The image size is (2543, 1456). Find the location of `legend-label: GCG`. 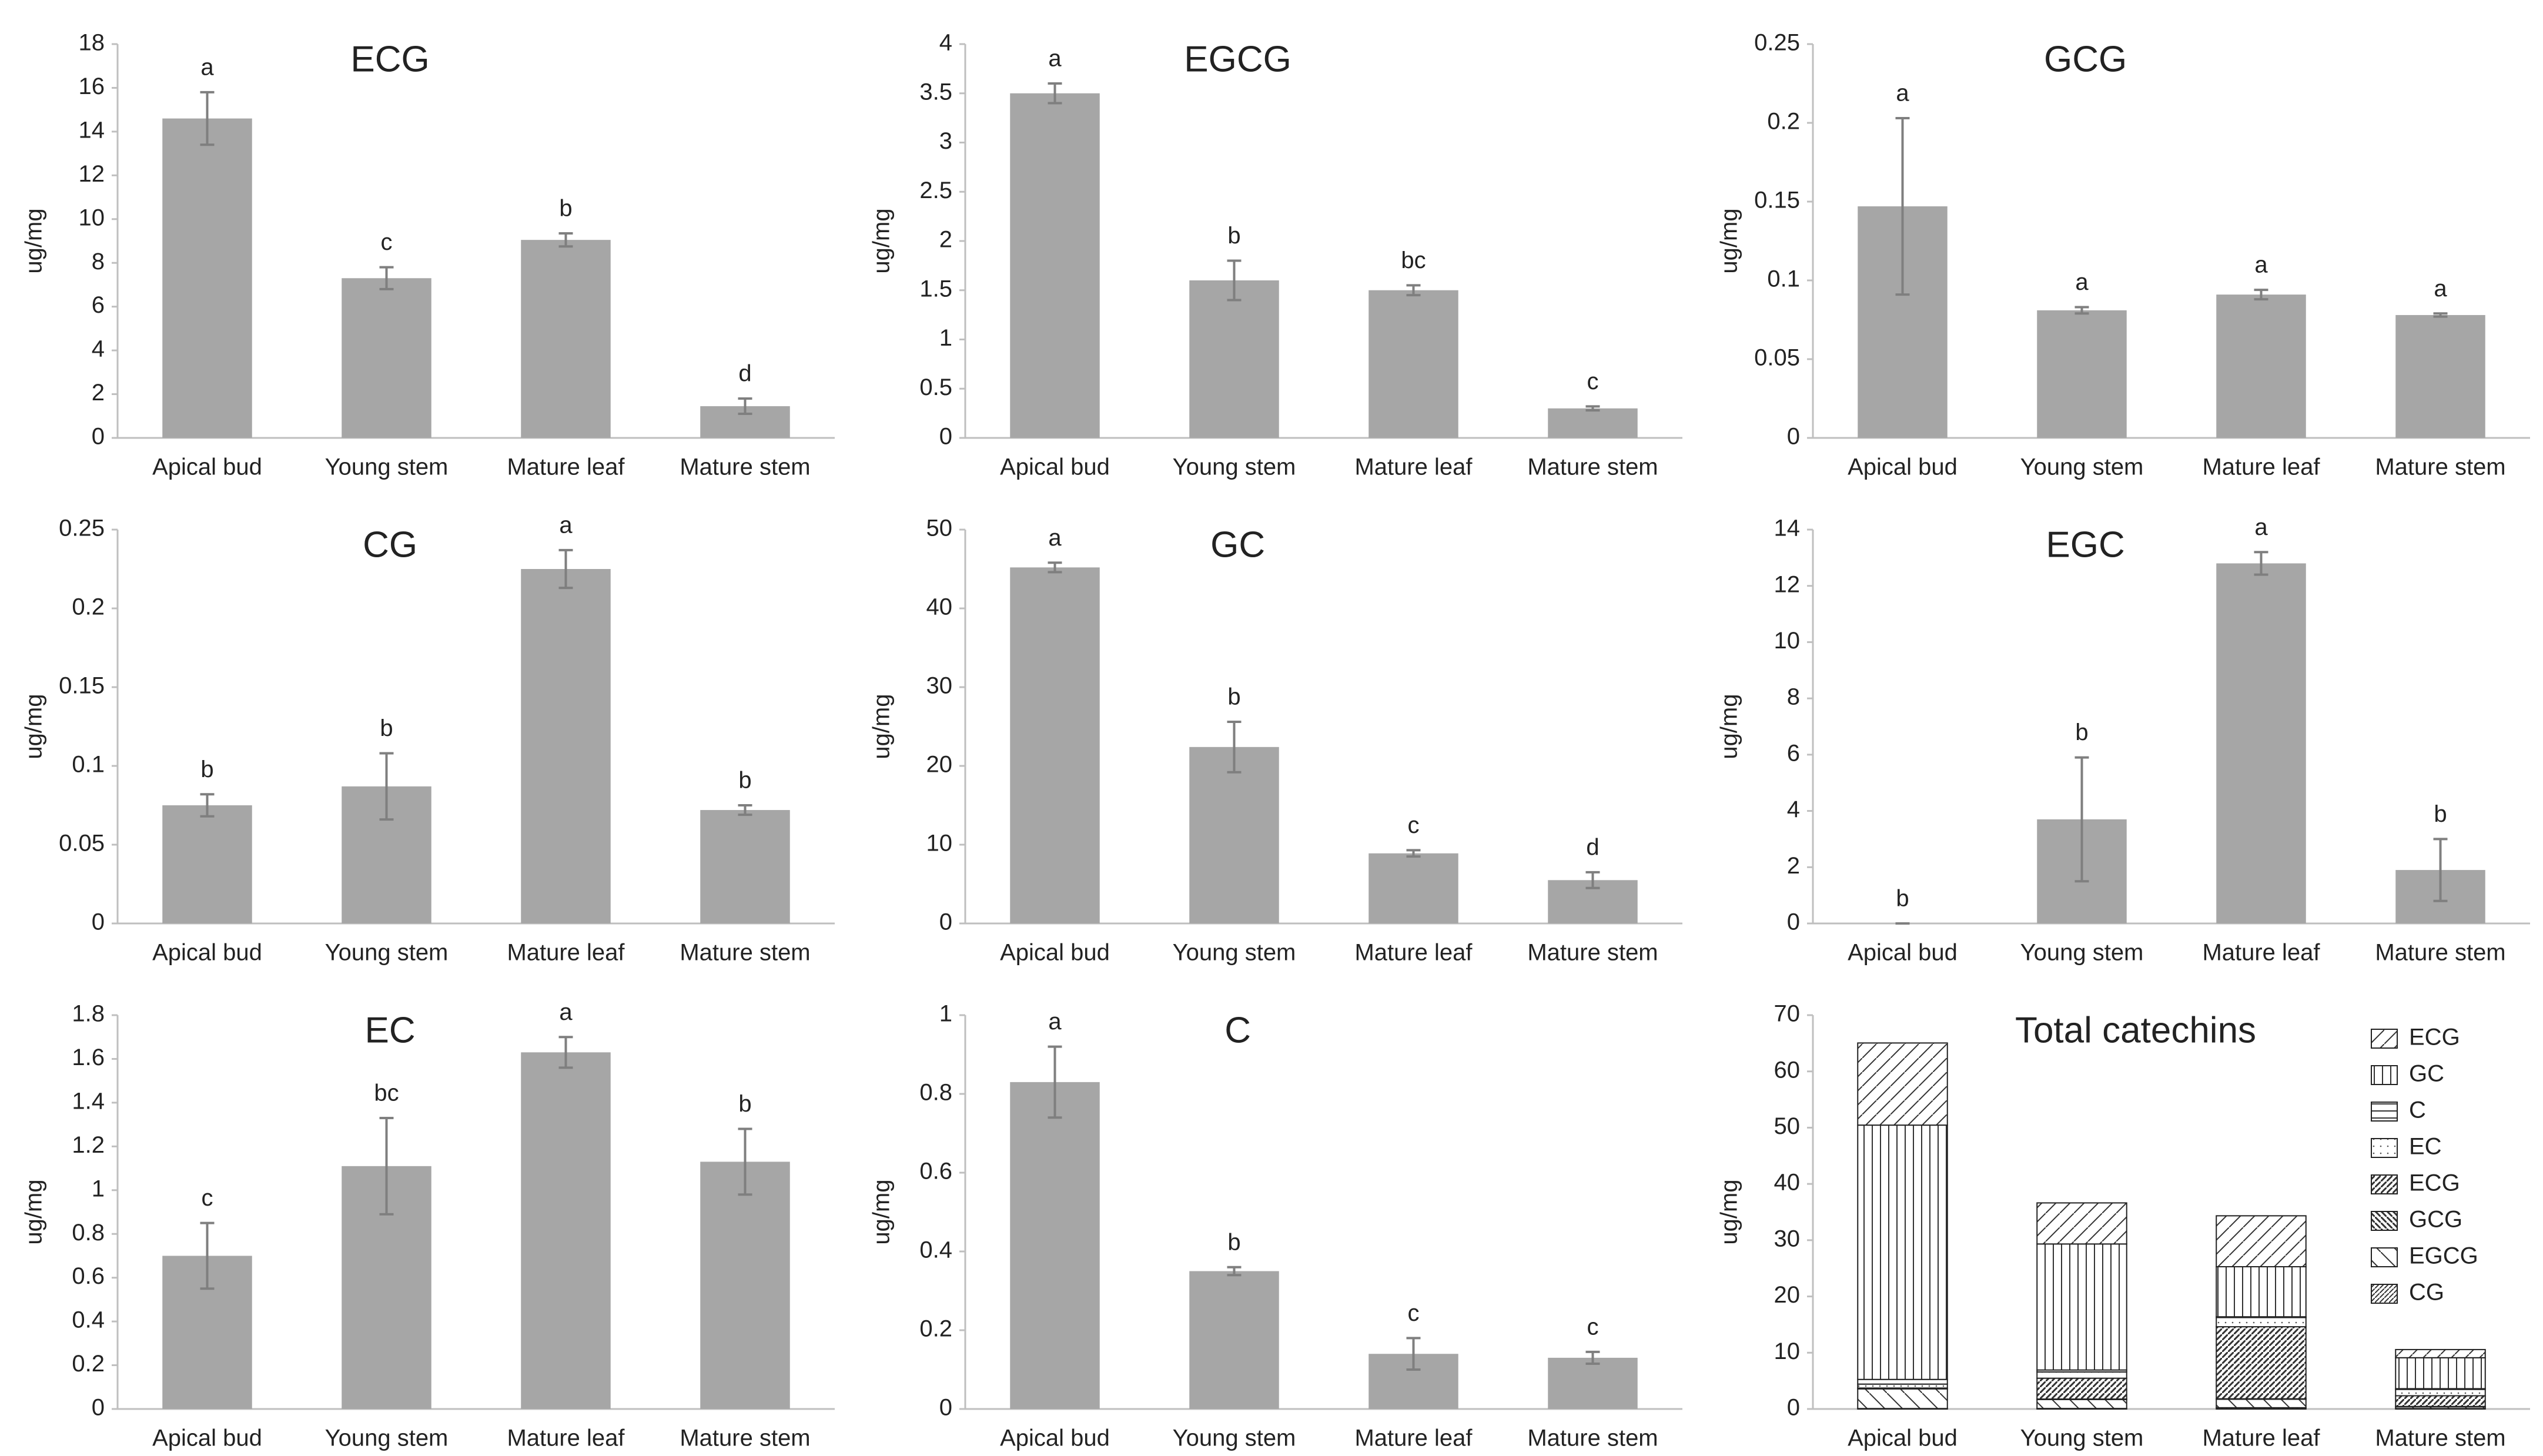

legend-label: GCG is located at coordinates (2435, 1220).